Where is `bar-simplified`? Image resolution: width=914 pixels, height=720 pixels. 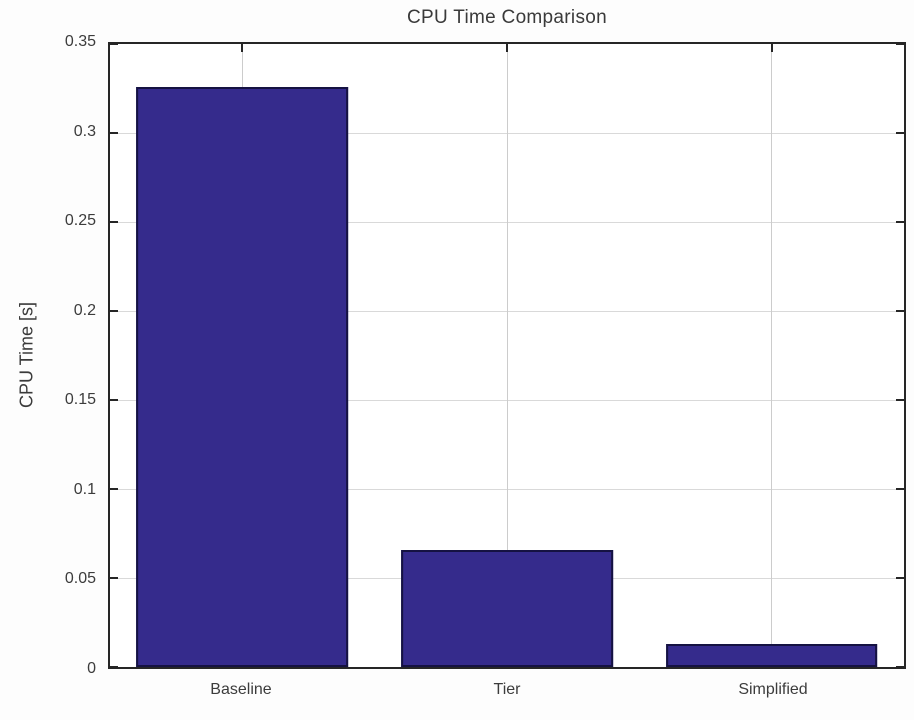
bar-simplified is located at coordinates (771, 655).